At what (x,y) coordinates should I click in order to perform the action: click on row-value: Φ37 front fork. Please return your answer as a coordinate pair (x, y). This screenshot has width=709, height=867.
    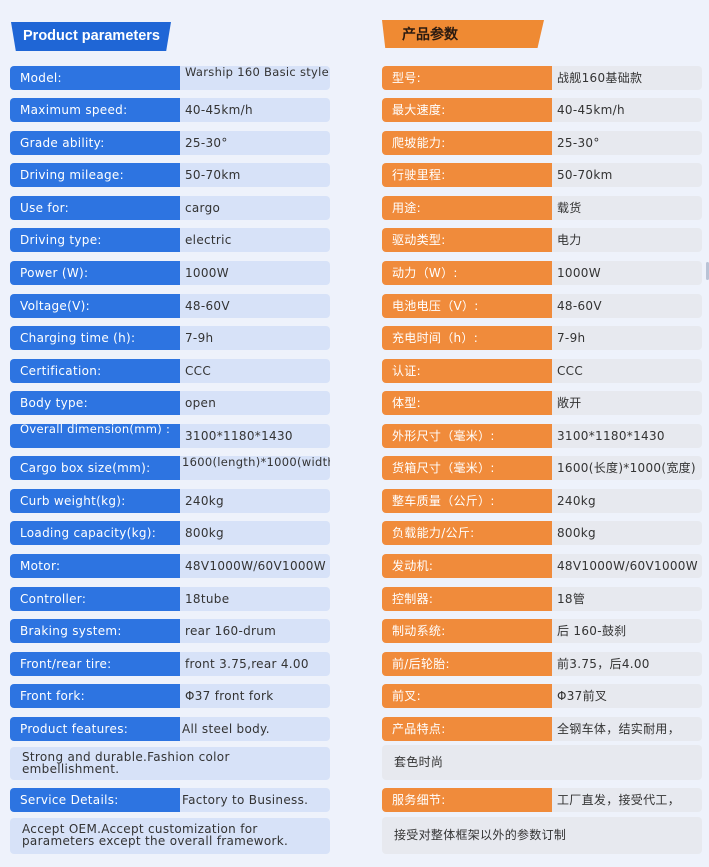
    Looking at the image, I should click on (255, 696).